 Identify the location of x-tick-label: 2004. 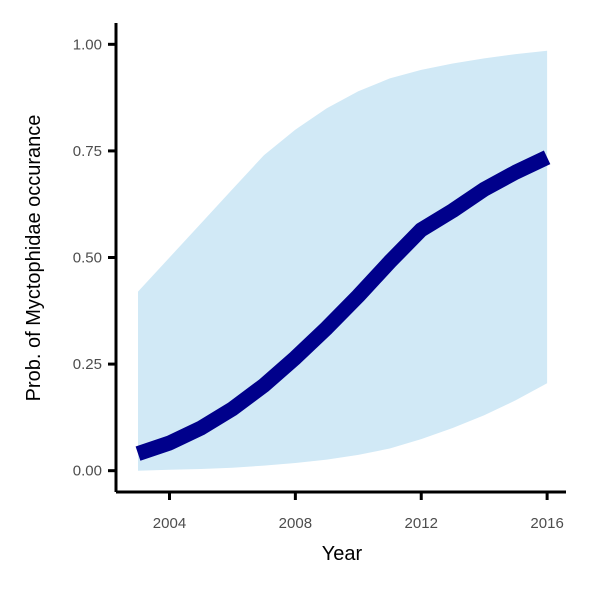
(169, 523).